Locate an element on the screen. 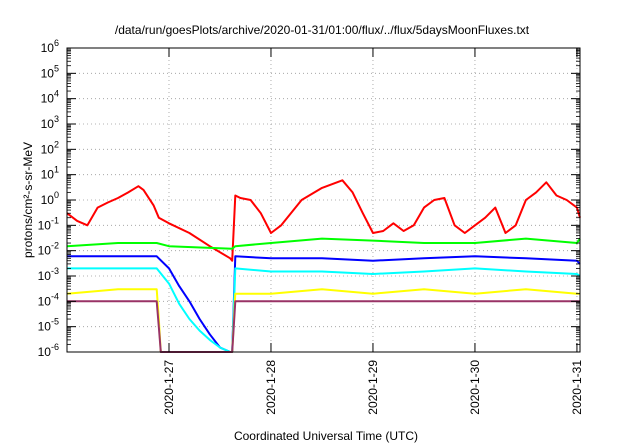 The width and height of the screenshot is (640, 448). y-tick-label: 10⁻⁵ is located at coordinates (48, 325).